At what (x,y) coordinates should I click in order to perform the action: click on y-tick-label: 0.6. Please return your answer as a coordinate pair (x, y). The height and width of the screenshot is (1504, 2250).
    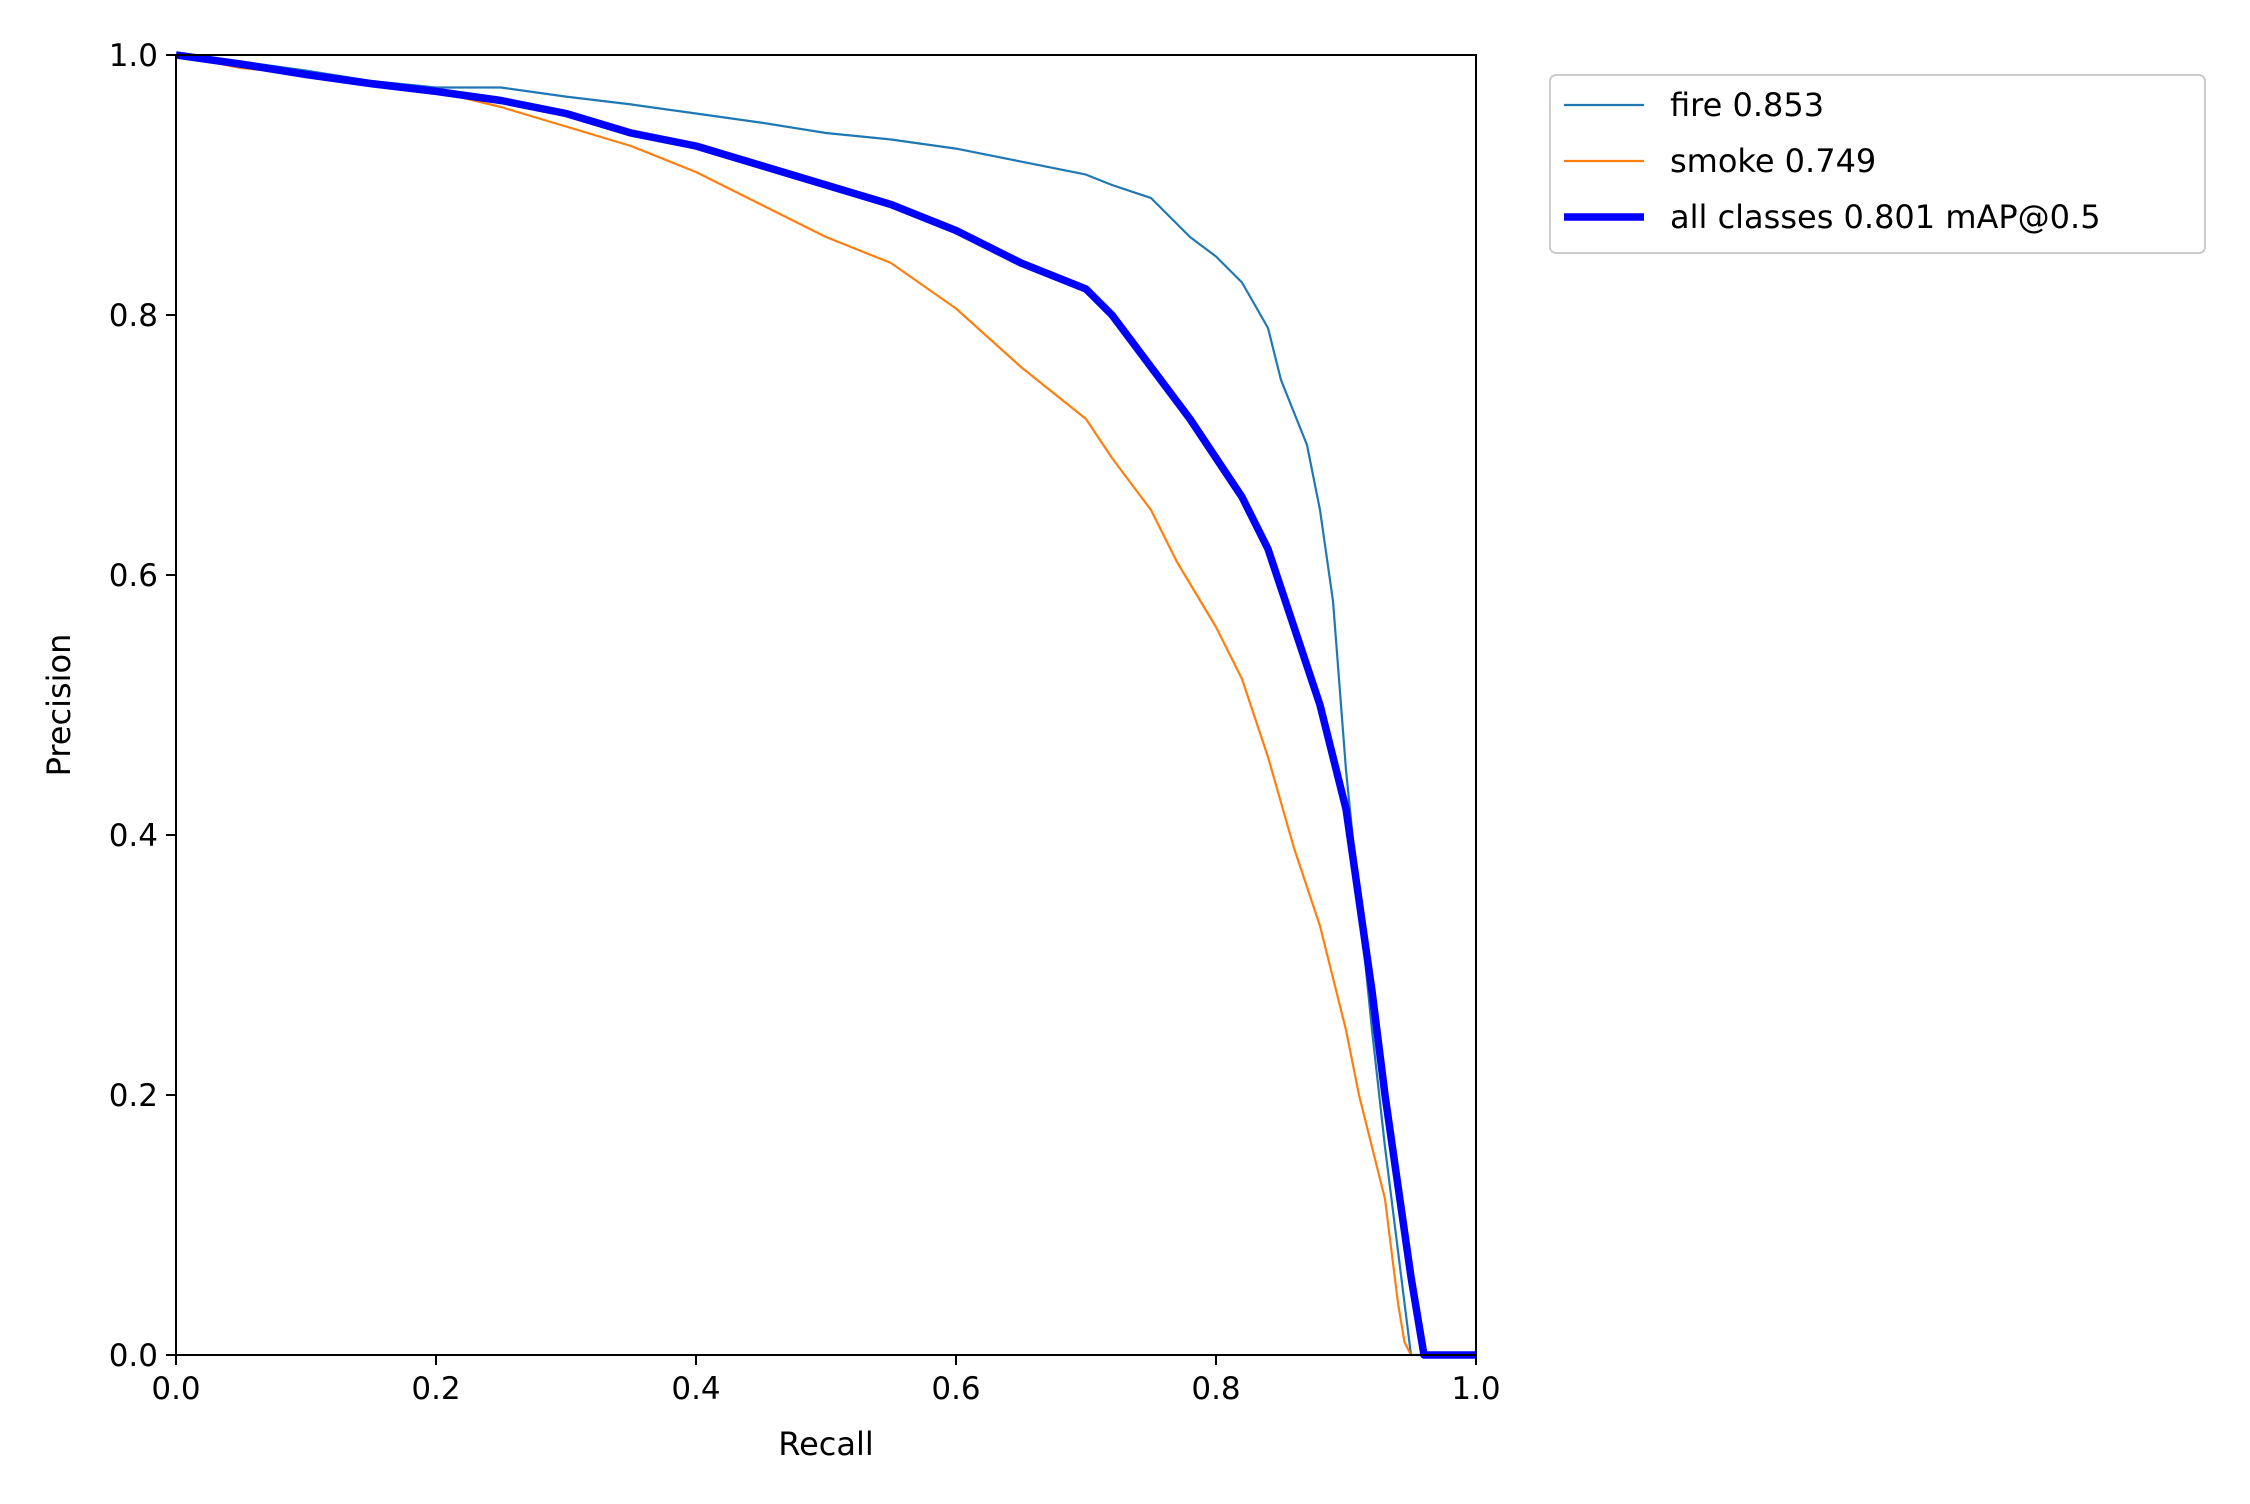
    Looking at the image, I should click on (133, 576).